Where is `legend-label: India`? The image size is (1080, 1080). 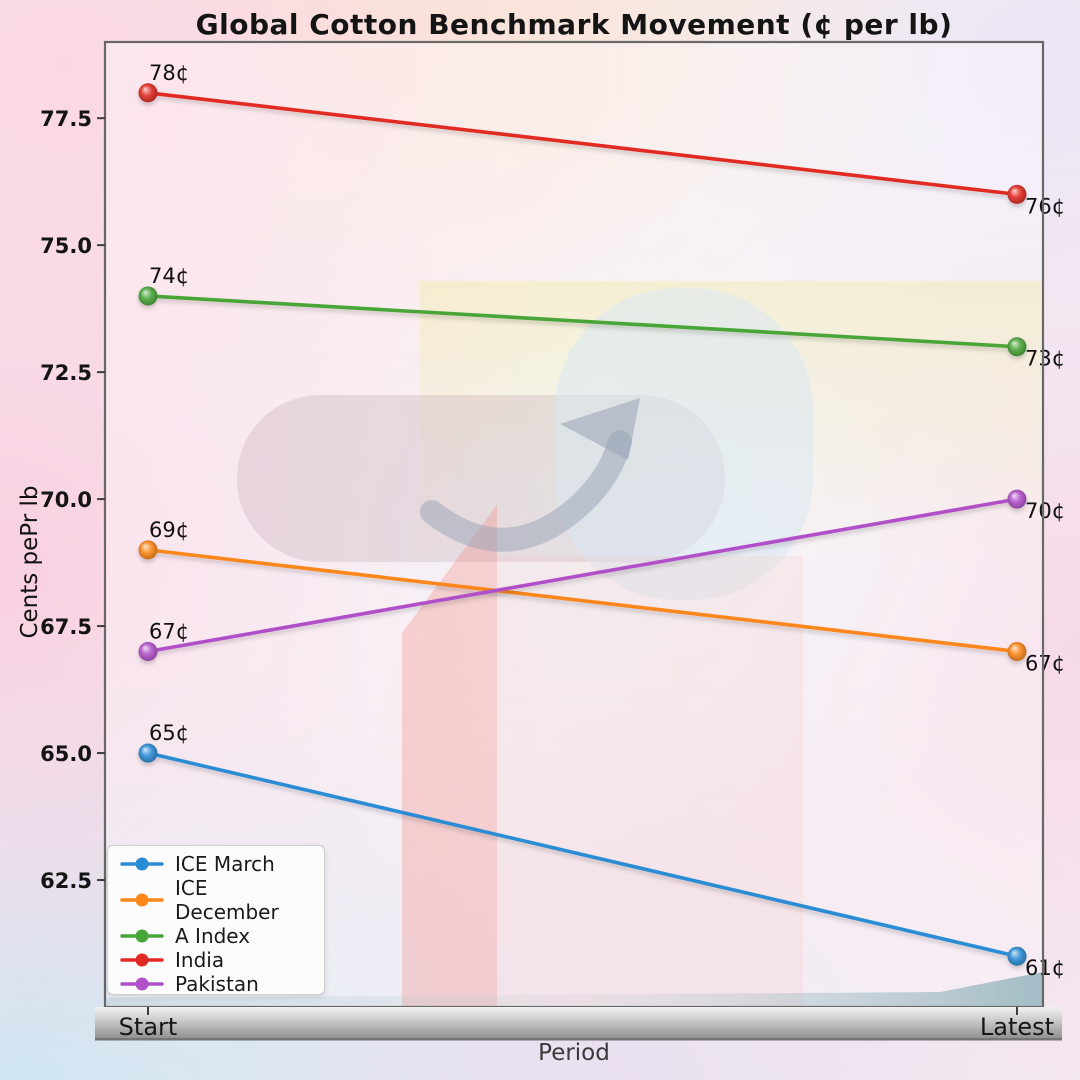 legend-label: India is located at coordinates (200, 960).